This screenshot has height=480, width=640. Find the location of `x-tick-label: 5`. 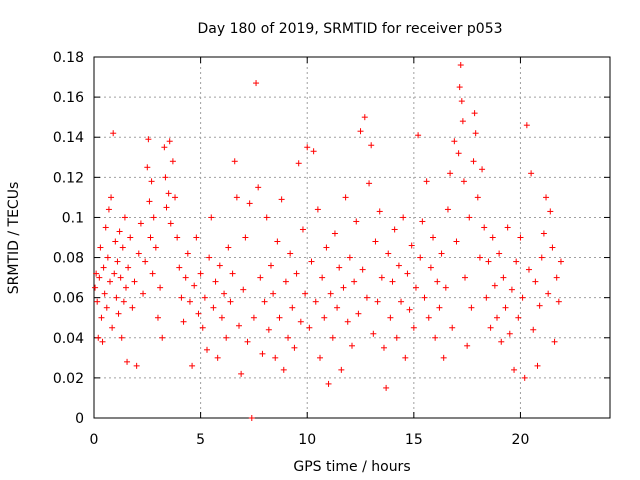

x-tick-label: 5 is located at coordinates (200, 440).